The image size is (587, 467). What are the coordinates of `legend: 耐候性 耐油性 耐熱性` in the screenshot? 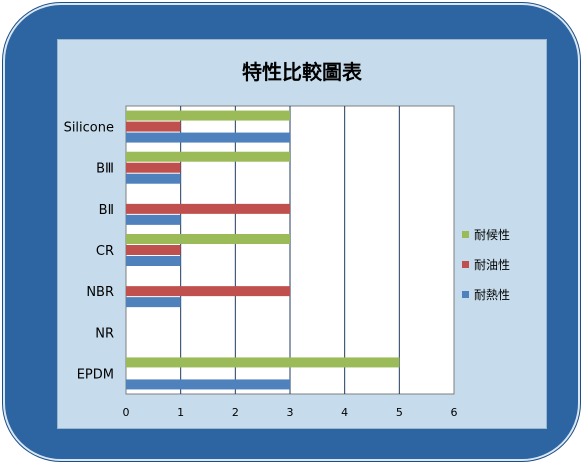 It's located at (486, 270).